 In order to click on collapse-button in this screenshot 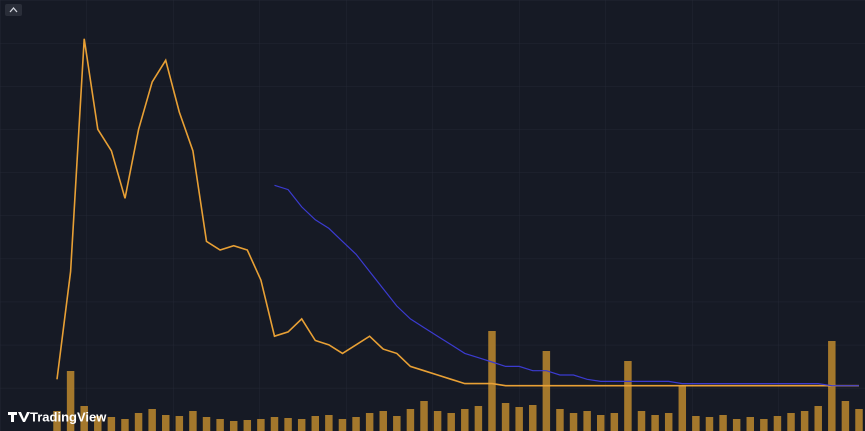, I will do `click(13, 10)`.